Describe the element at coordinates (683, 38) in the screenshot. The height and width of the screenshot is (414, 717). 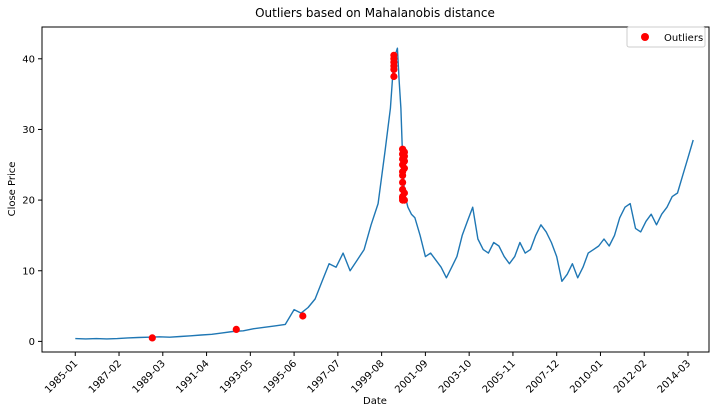
I see `legend-outliers-label: Outliers` at that location.